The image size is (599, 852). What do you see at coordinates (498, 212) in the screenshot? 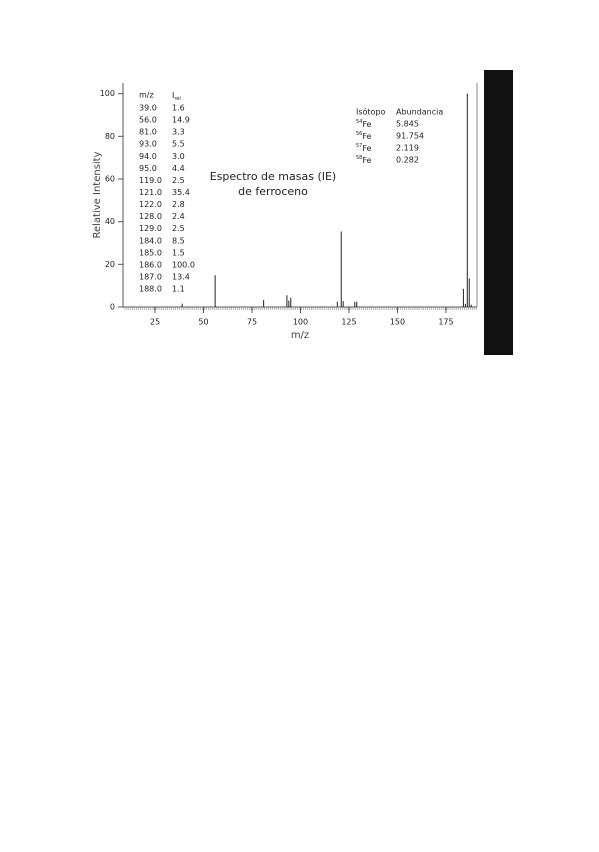
I see `side-bar` at bounding box center [498, 212].